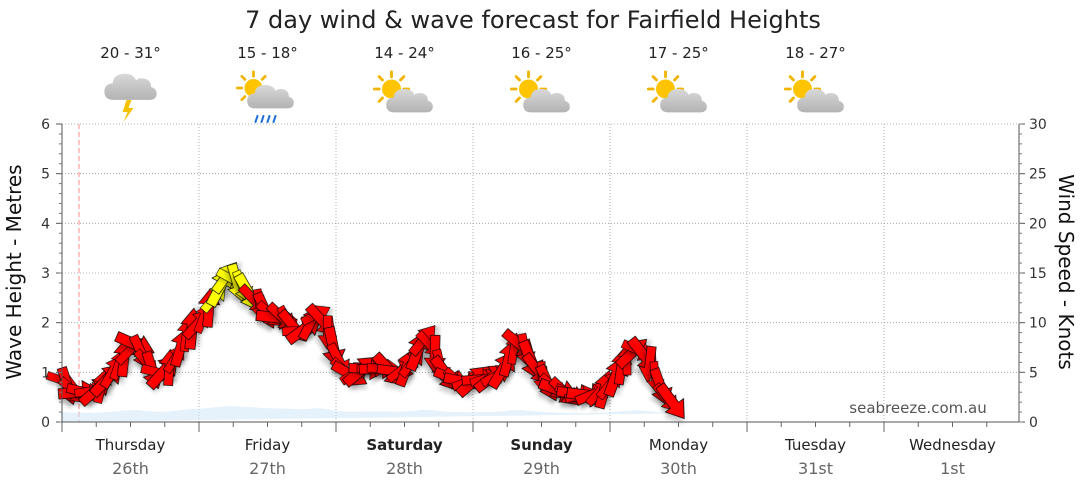 This screenshot has height=490, width=1080. What do you see at coordinates (45, 274) in the screenshot?
I see `y-left-tick-label: 3` at bounding box center [45, 274].